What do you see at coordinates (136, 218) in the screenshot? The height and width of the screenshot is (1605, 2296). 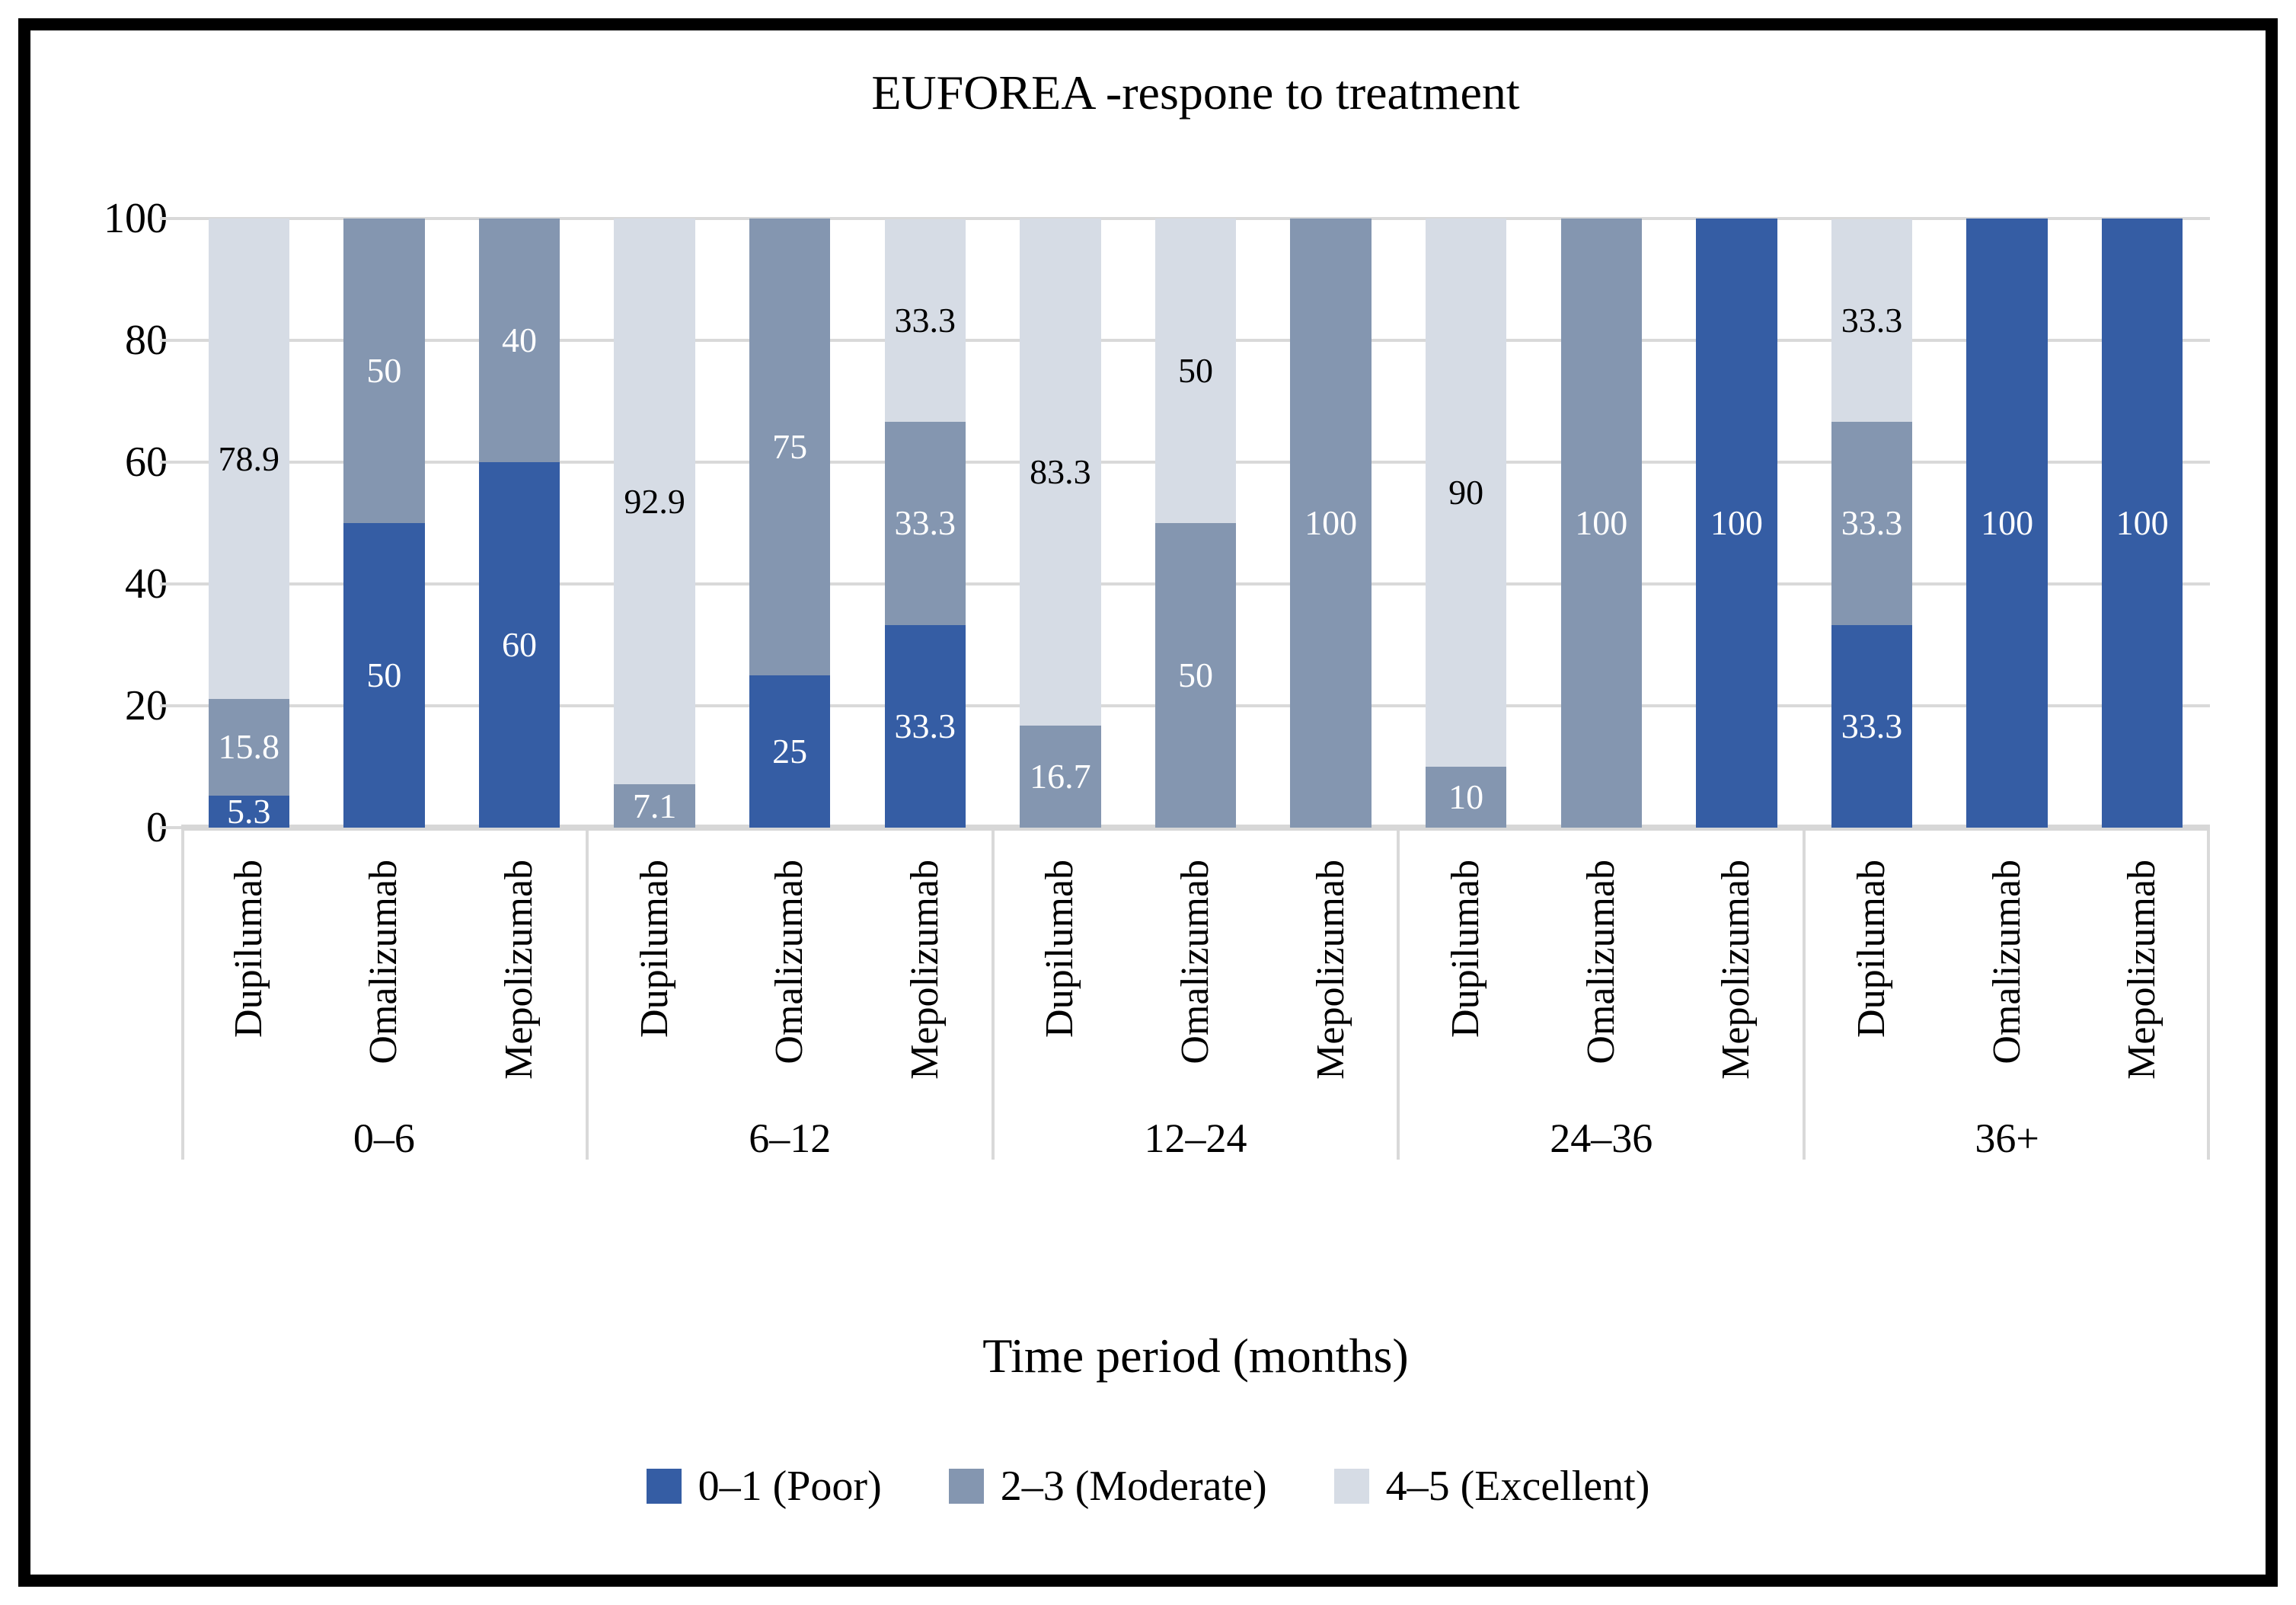 I see `y-tick-label: 100` at bounding box center [136, 218].